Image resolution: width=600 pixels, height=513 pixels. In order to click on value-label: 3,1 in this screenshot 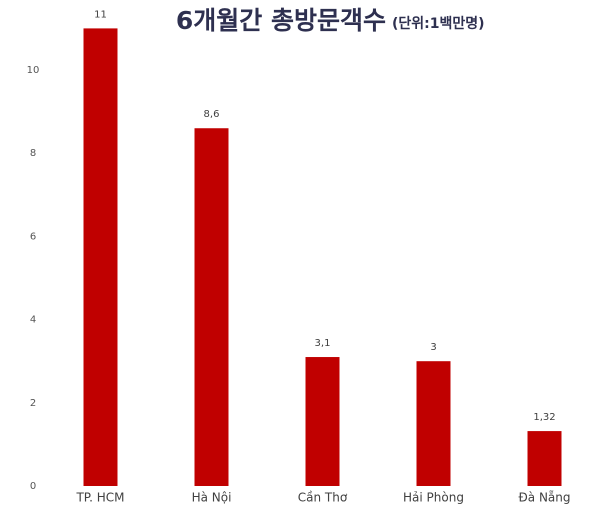, I will do `click(323, 343)`.